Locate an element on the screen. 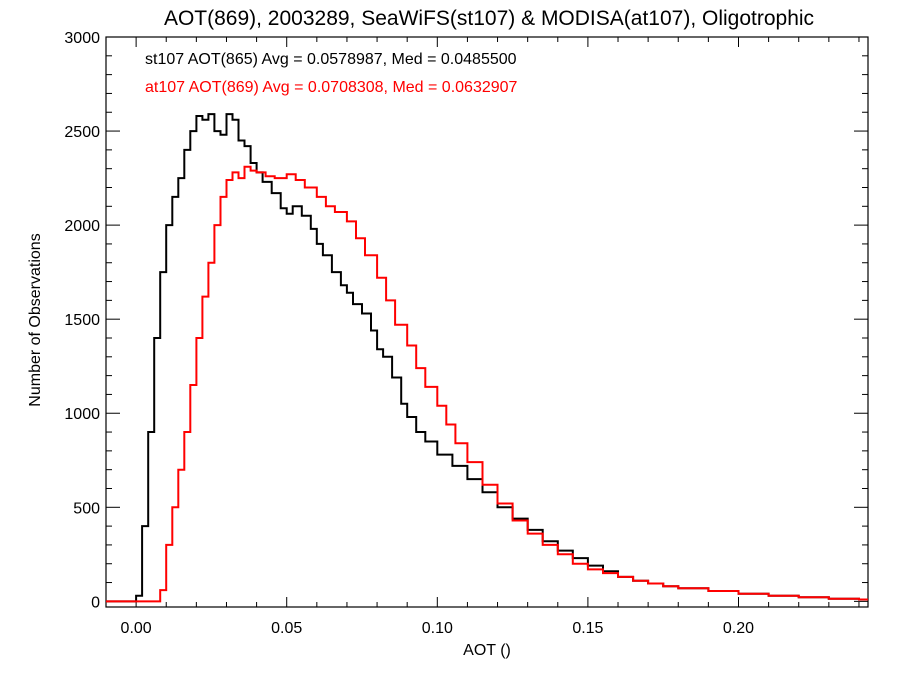 The height and width of the screenshot is (675, 900). x-tick-label: 0.20 is located at coordinates (738, 628).